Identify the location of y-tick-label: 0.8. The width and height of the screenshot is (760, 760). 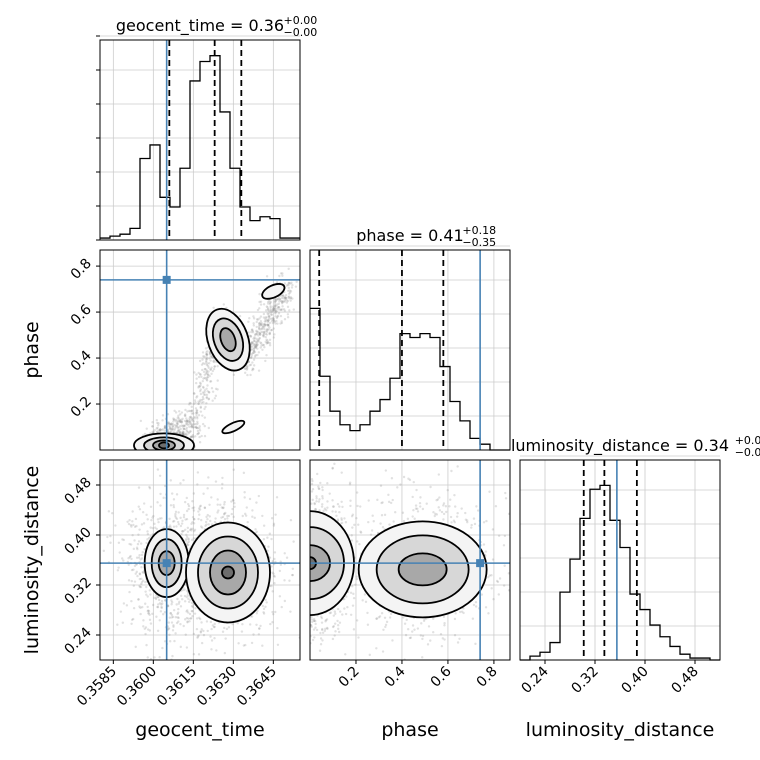
(81, 269).